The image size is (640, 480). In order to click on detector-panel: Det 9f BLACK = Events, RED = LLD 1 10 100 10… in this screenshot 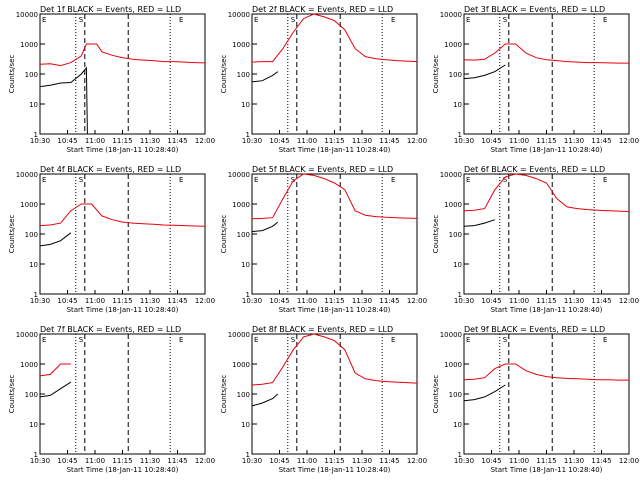, I will do `click(535, 399)`.